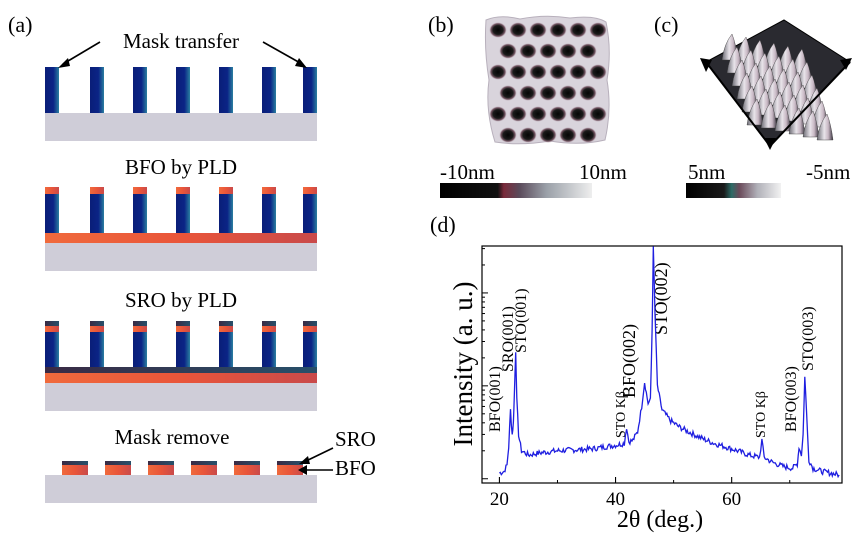 Image resolution: width=863 pixels, height=533 pixels. Describe the element at coordinates (181, 41) in the screenshot. I see `step-mask-transfer-label: Mask transfer` at that location.